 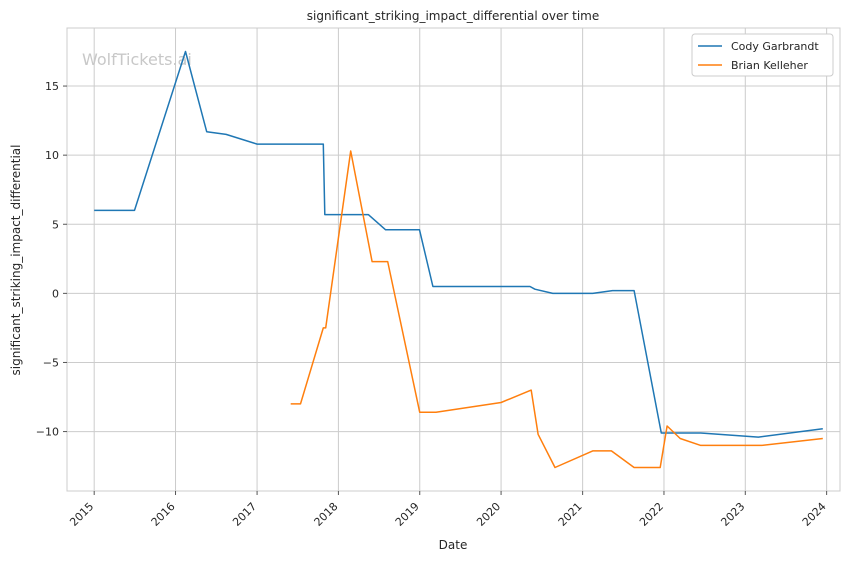 I want to click on legend: Cody Garbrandt Brian Kelleher, so click(x=762, y=55).